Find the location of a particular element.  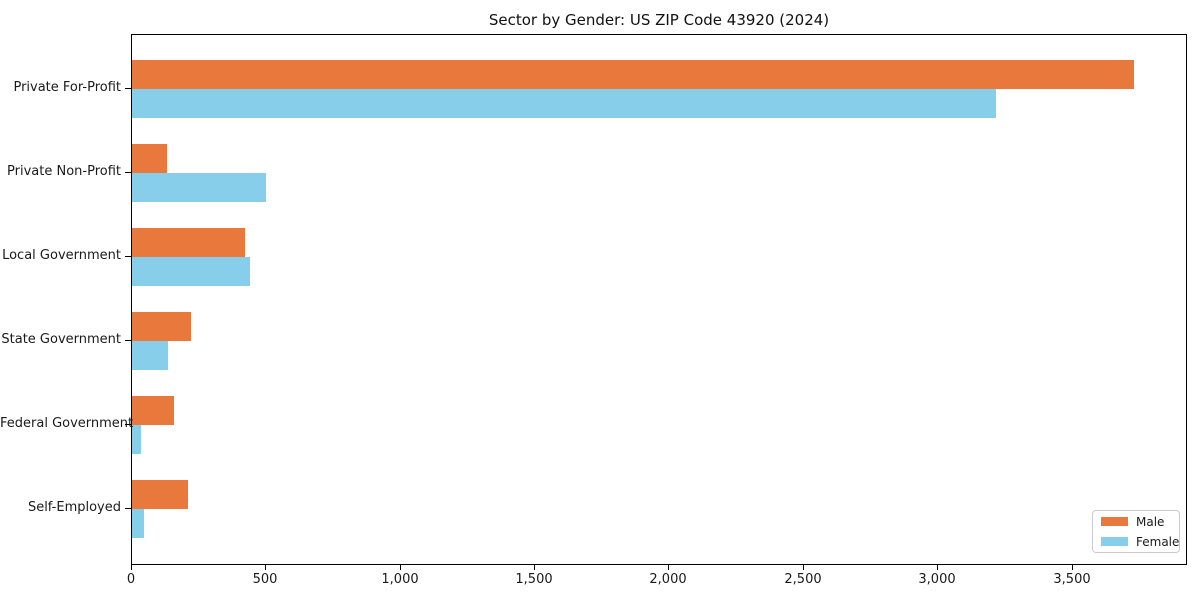

x-axis-label: 2,000 is located at coordinates (668, 579).